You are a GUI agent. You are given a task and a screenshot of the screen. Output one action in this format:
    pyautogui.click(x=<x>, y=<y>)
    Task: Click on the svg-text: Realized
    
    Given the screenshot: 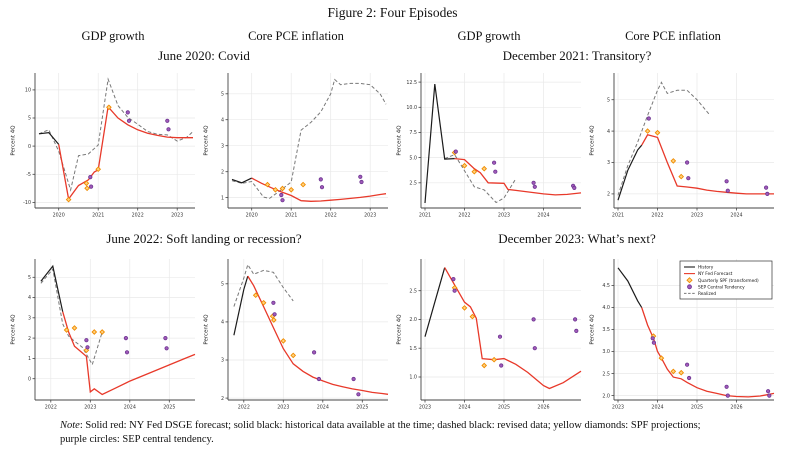 What is the action you would take?
    pyautogui.click(x=707, y=294)
    